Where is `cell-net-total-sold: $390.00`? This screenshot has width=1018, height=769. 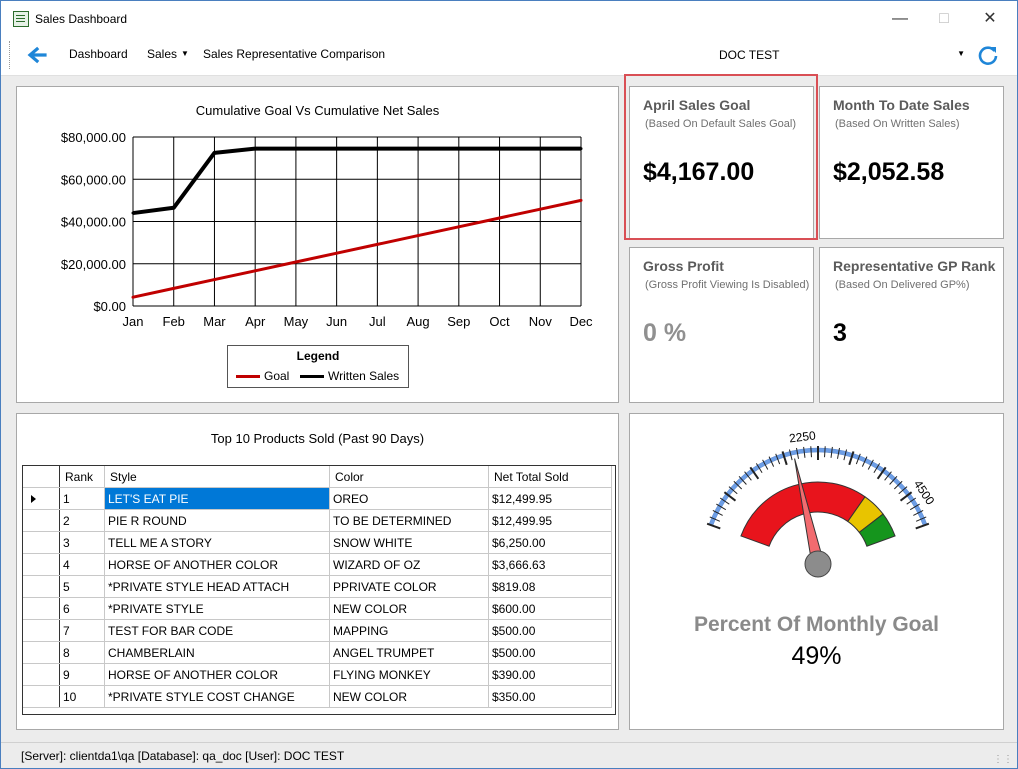 cell-net-total-sold: $390.00 is located at coordinates (550, 674).